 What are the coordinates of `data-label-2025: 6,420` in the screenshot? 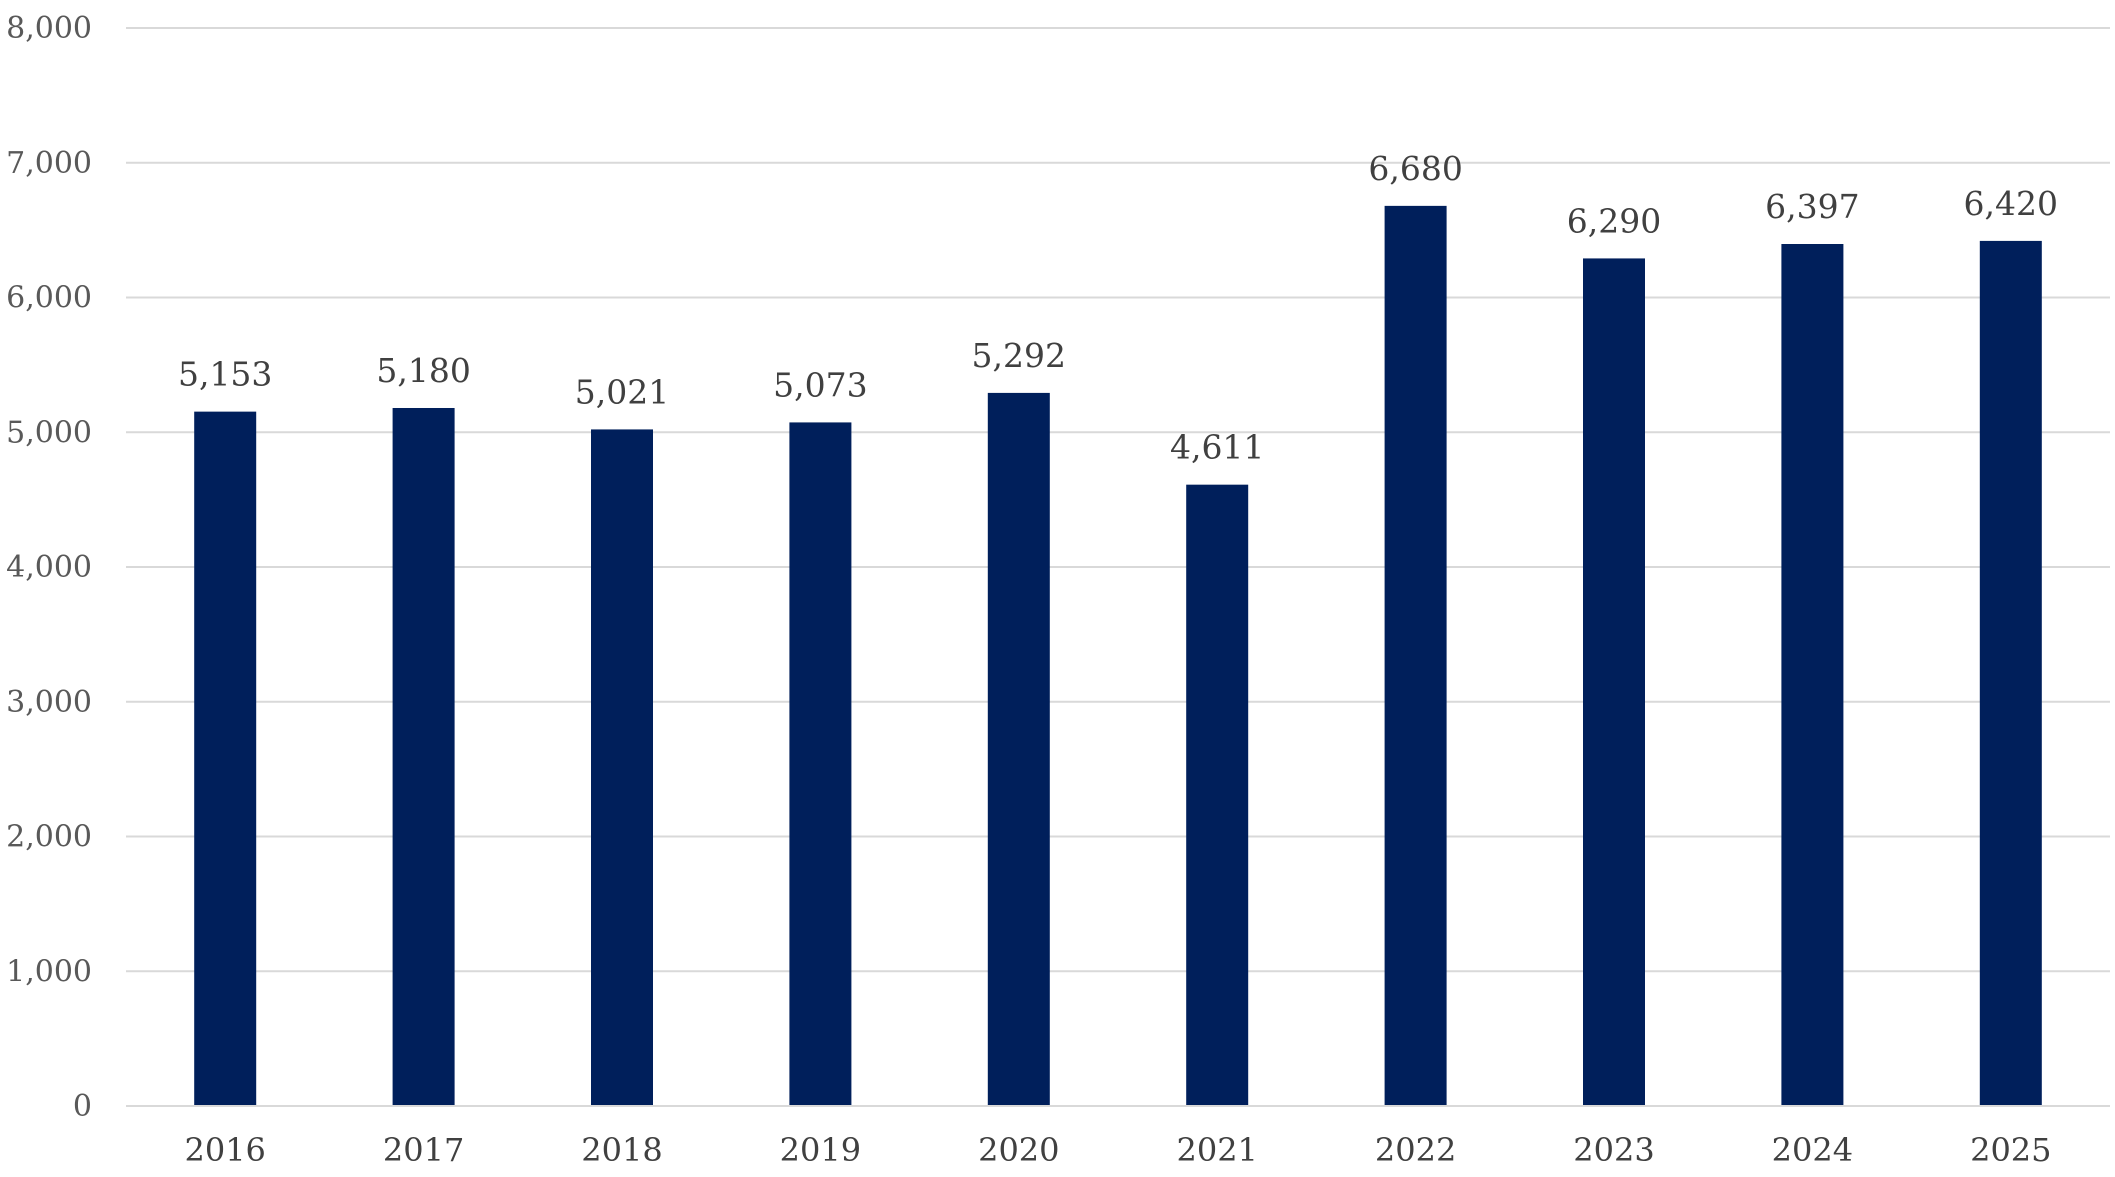 It's located at (2011, 203).